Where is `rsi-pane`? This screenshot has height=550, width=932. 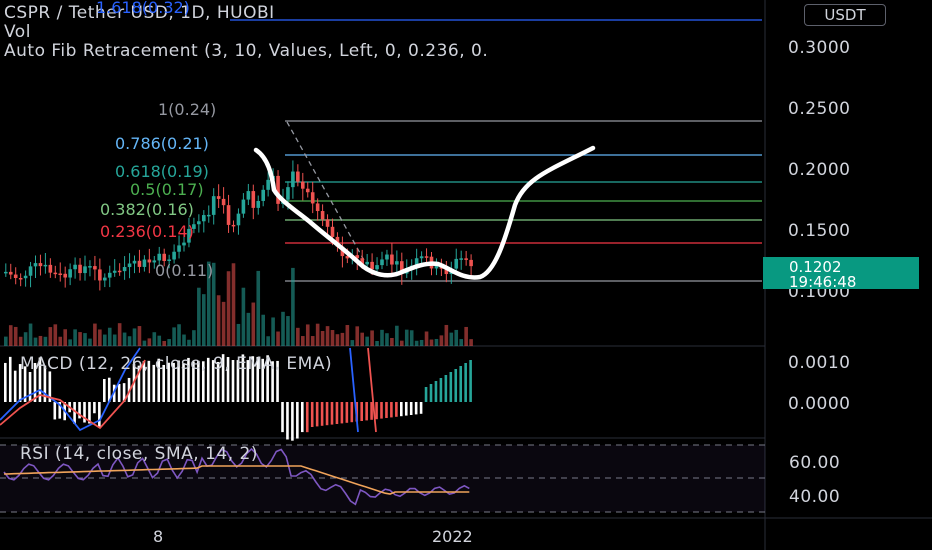
rsi-pane is located at coordinates (236, 476).